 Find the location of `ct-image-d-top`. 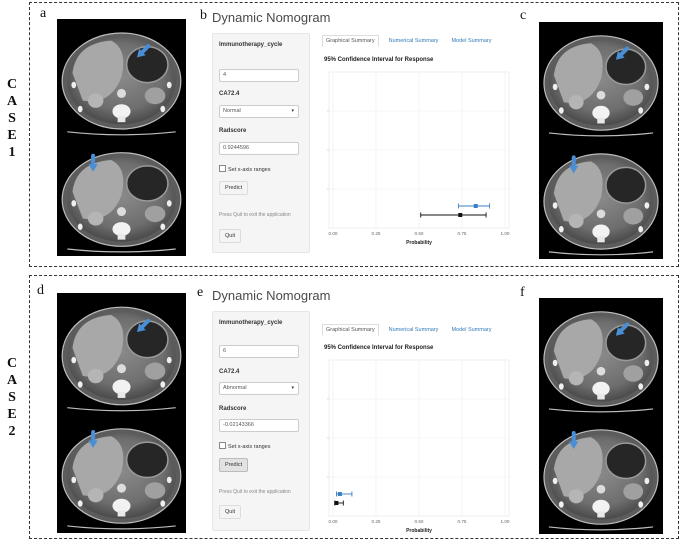

ct-image-d-top is located at coordinates (121, 354).